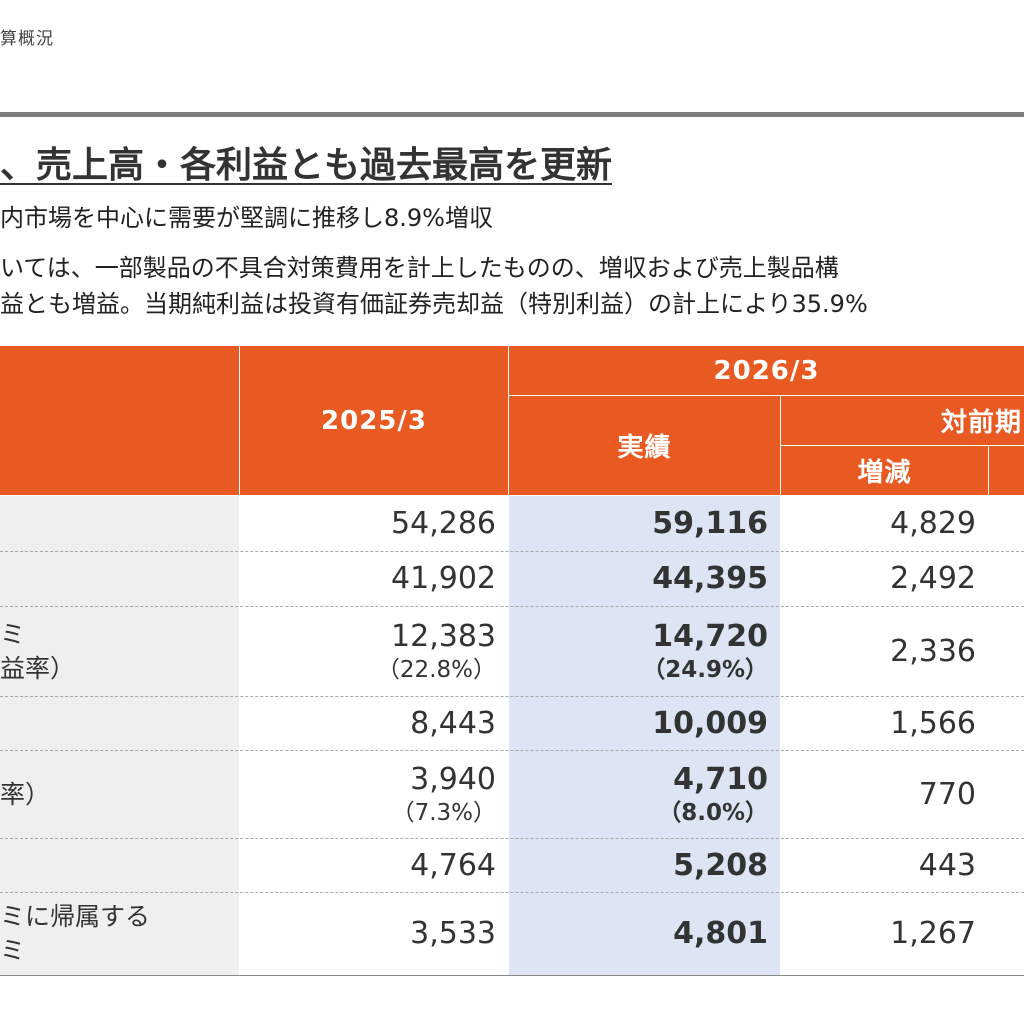 The image size is (1024, 1024). What do you see at coordinates (419, 268) in the screenshot?
I see `summary-line-2: いては、一部製品の不具合対策費用を計上したものの、増収および売上製品構` at bounding box center [419, 268].